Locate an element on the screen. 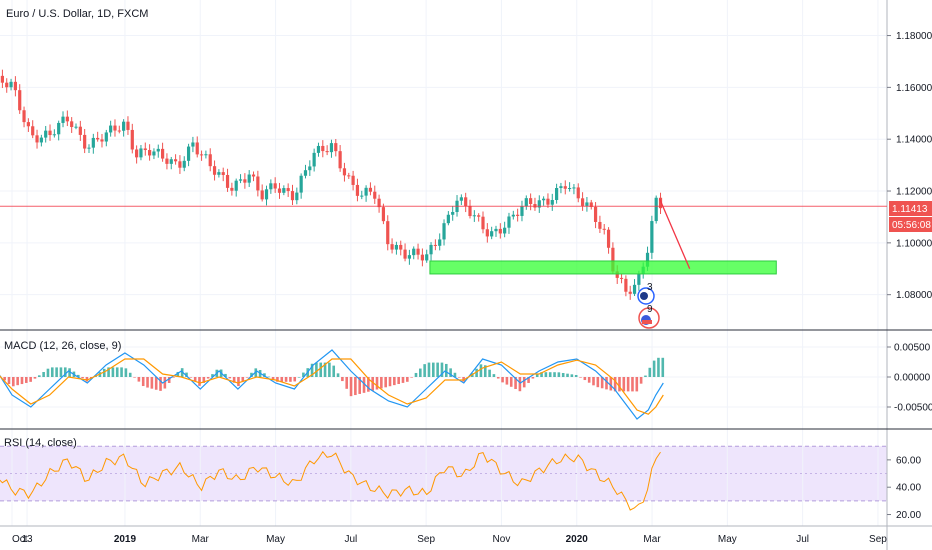 This screenshot has height=550, width=932. rsi-label: RSI (14, close) is located at coordinates (40, 443).